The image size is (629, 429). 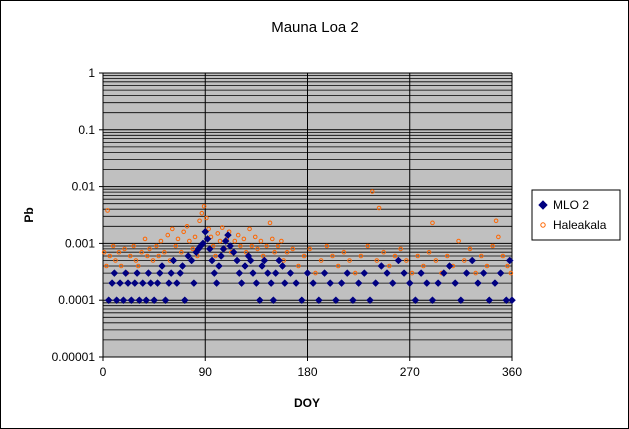 I want to click on series-mlo2, so click(x=310, y=266).